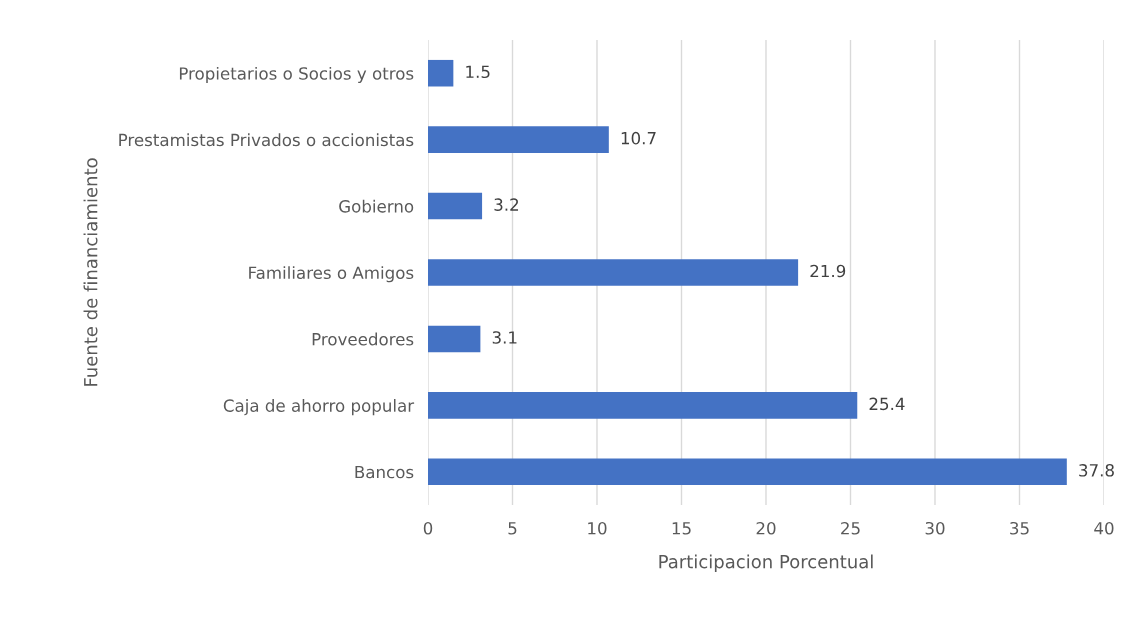 This screenshot has height=624, width=1147. I want to click on x-tick-label: 20, so click(766, 528).